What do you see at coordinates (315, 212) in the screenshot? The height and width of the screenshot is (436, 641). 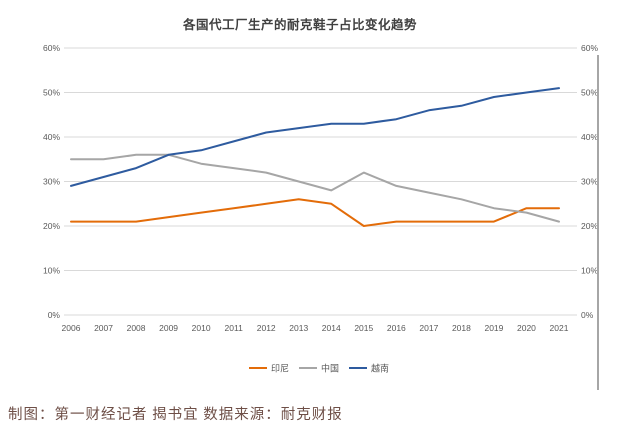 I see `series-line-indonesia` at bounding box center [315, 212].